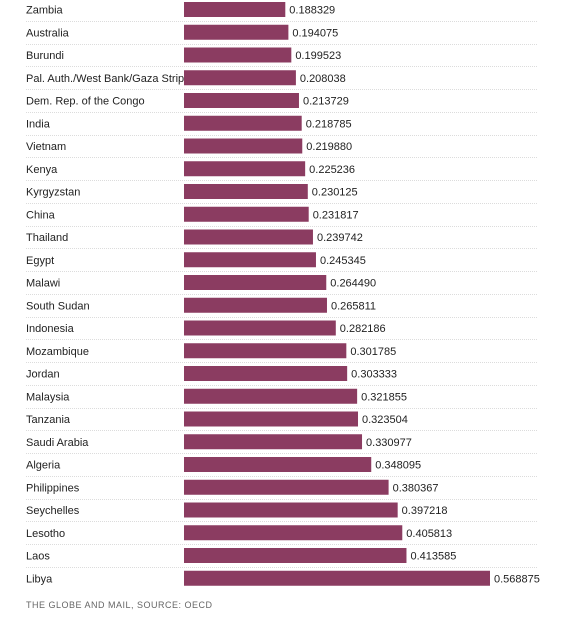 The width and height of the screenshot is (579, 620). I want to click on category-label: Lesotho, so click(45, 534).